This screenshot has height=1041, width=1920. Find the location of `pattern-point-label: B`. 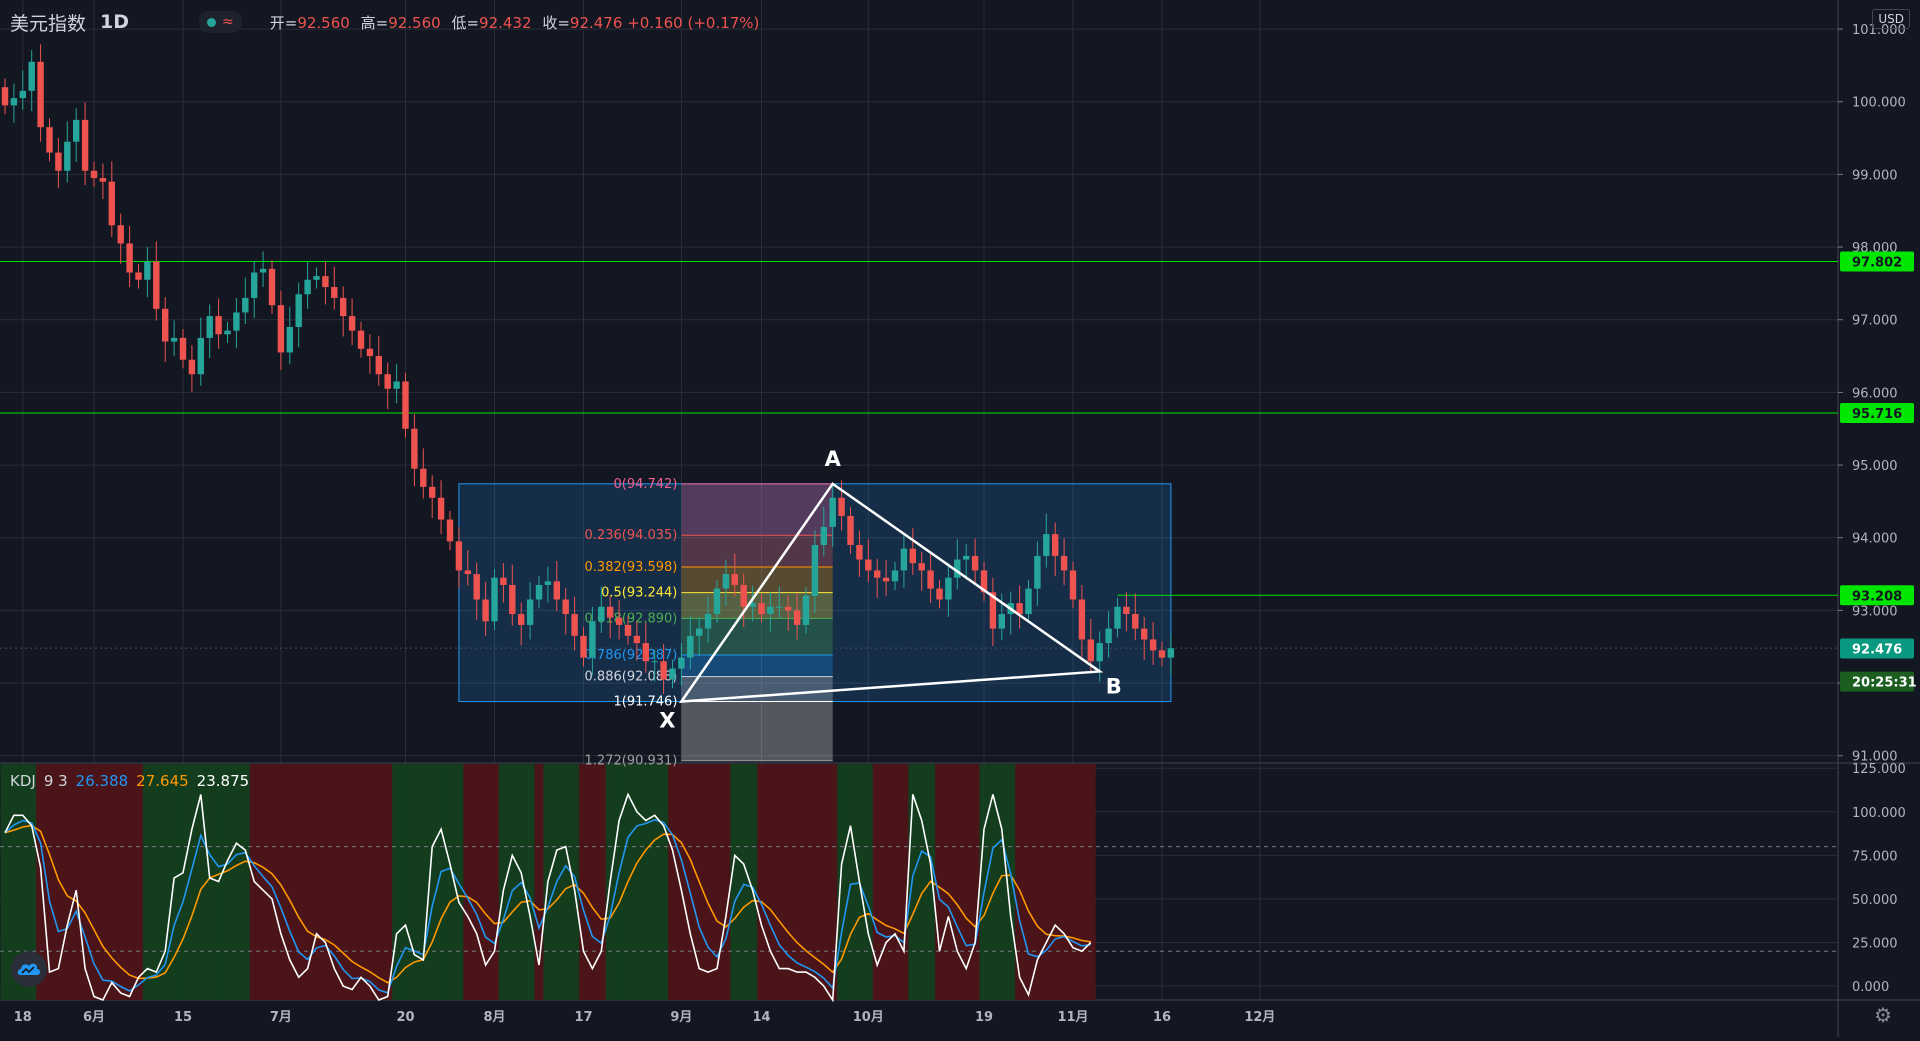

pattern-point-label: B is located at coordinates (1114, 686).